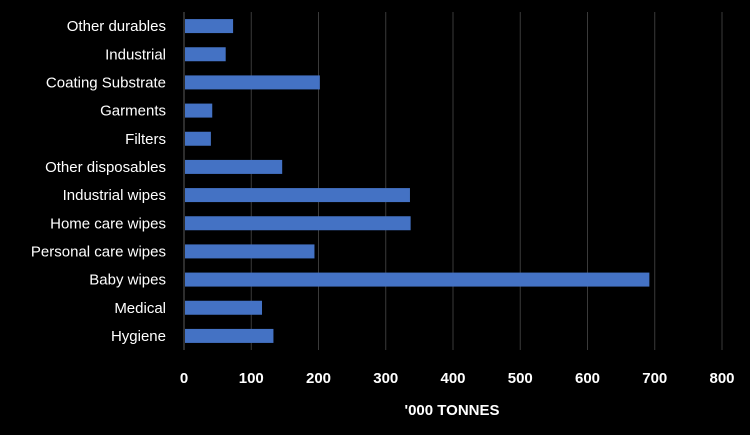 The image size is (750, 435). What do you see at coordinates (252, 82) in the screenshot?
I see `bar-coating-substrate` at bounding box center [252, 82].